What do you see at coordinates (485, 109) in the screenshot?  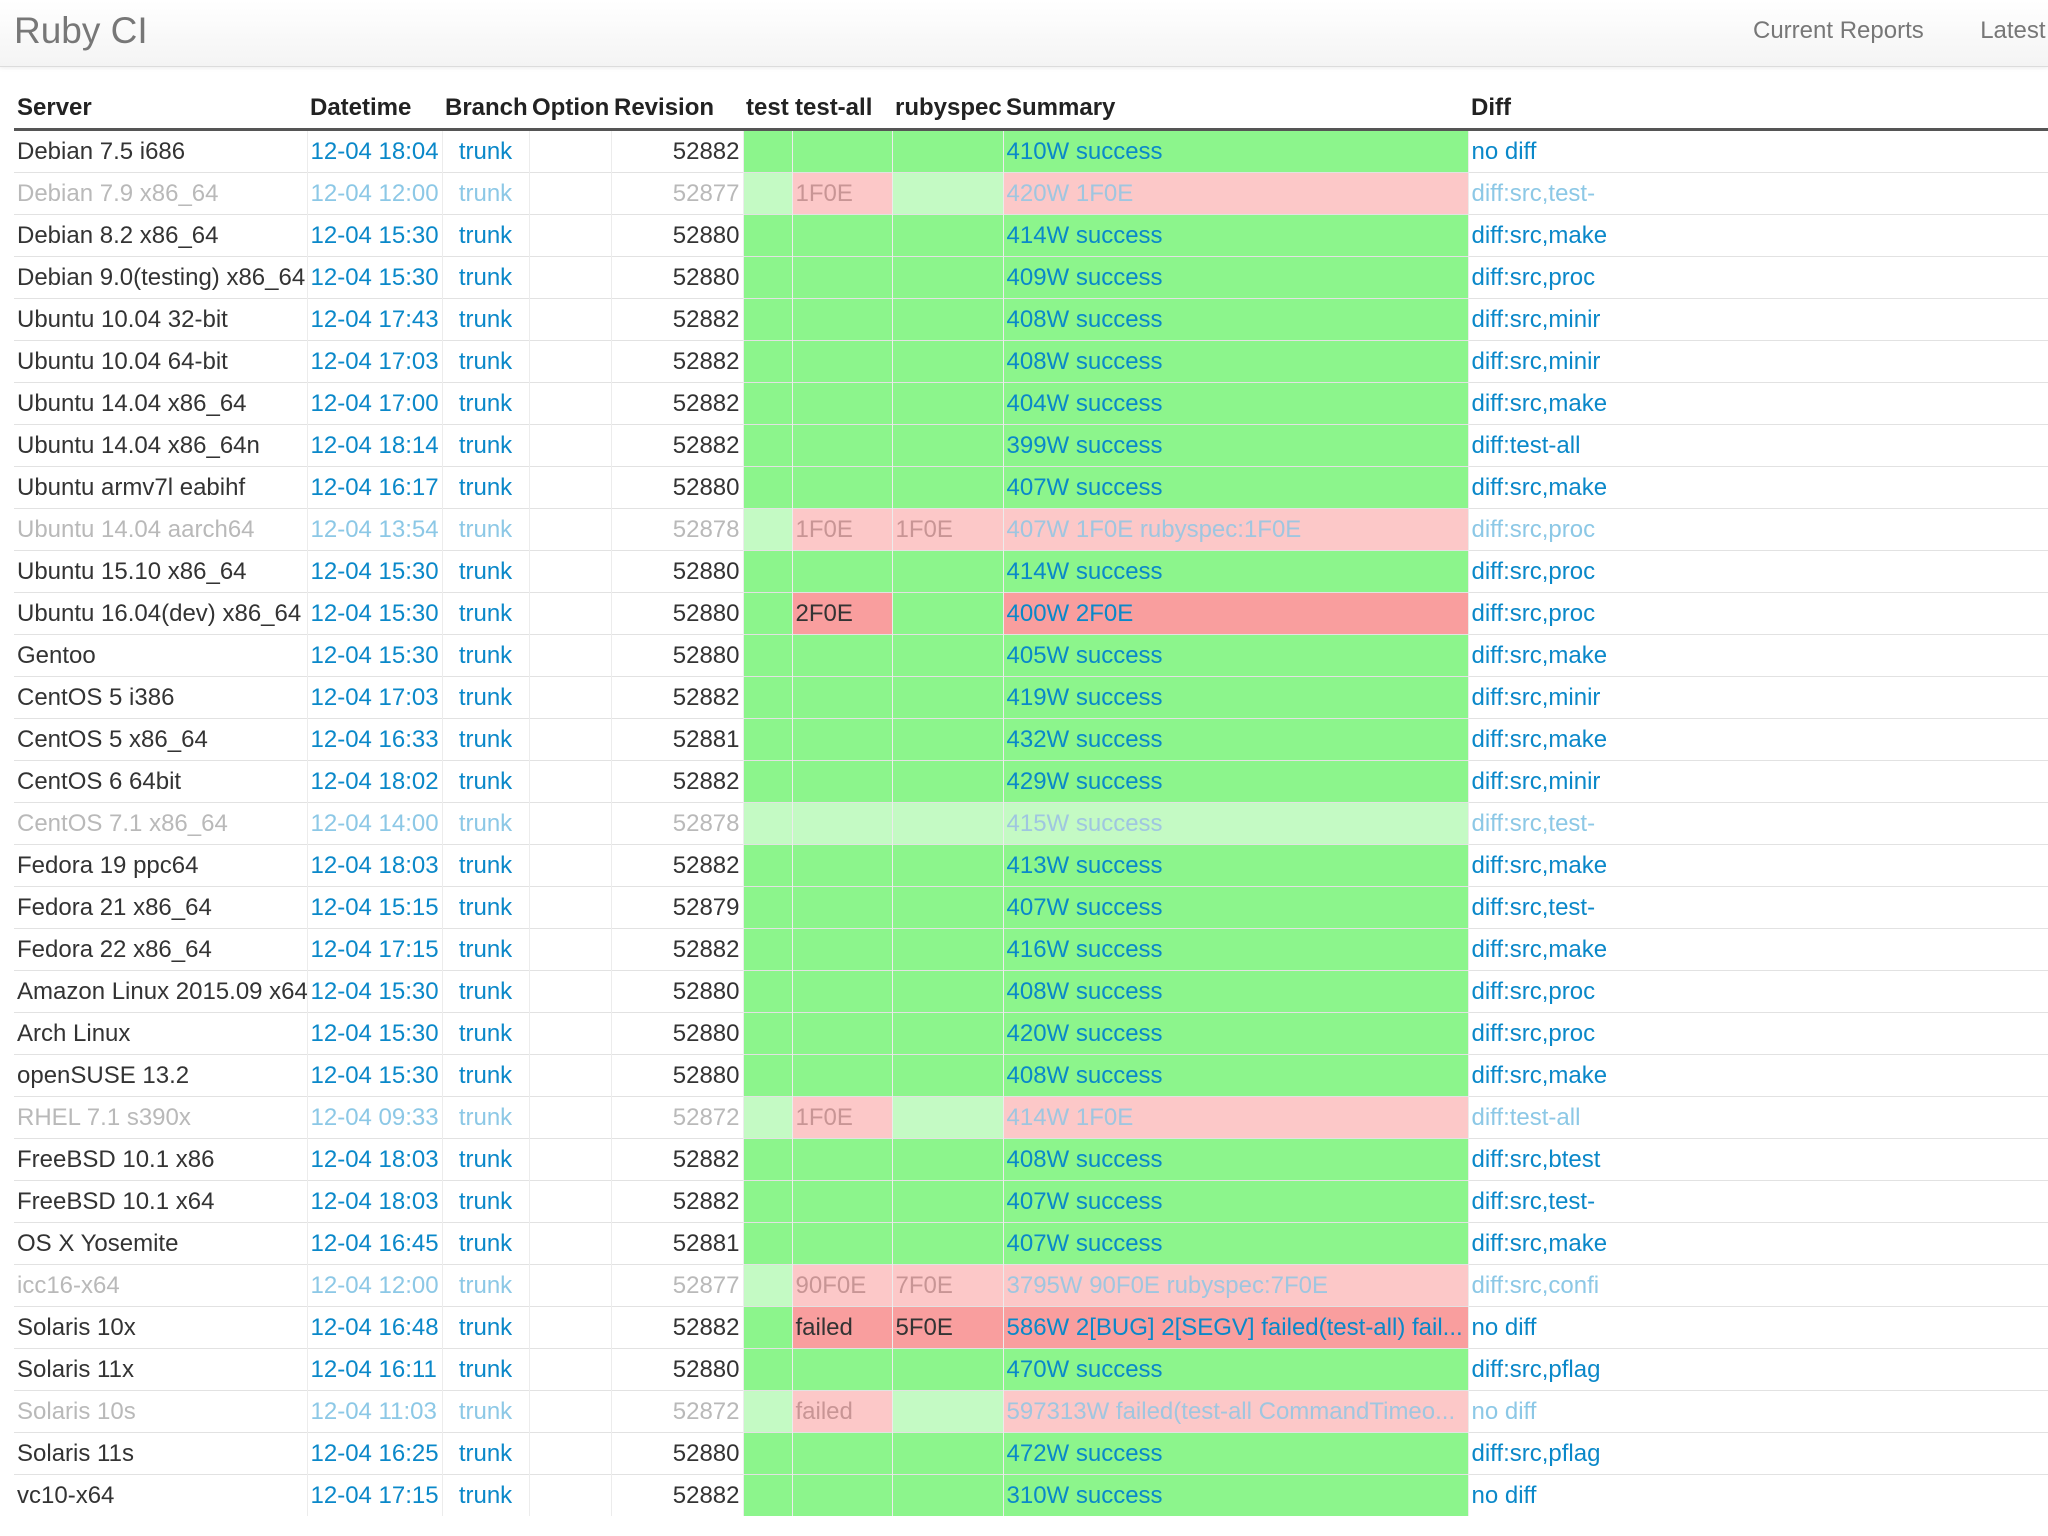 I see `column-header-branch: Branch` at bounding box center [485, 109].